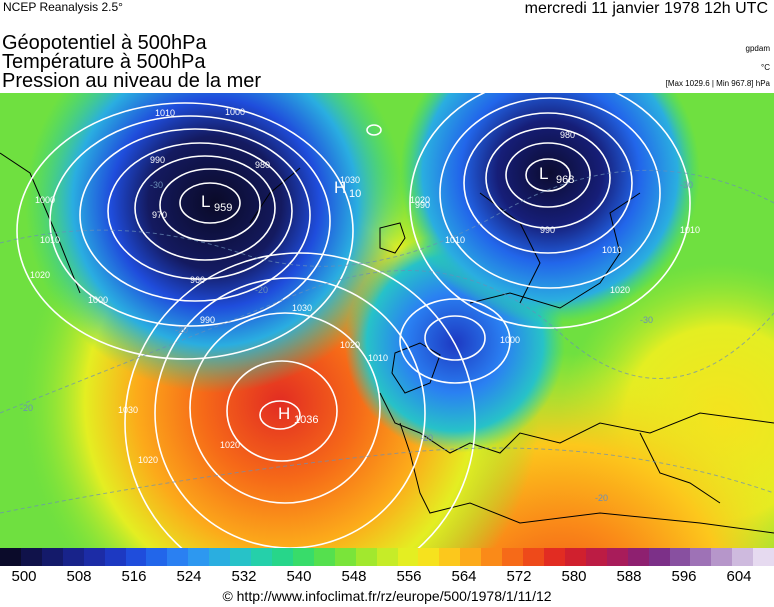 This screenshot has width=774, height=607. What do you see at coordinates (646, 8) in the screenshot?
I see `datetime-label: mercredi 11 janvier 1978 12h UTC` at bounding box center [646, 8].